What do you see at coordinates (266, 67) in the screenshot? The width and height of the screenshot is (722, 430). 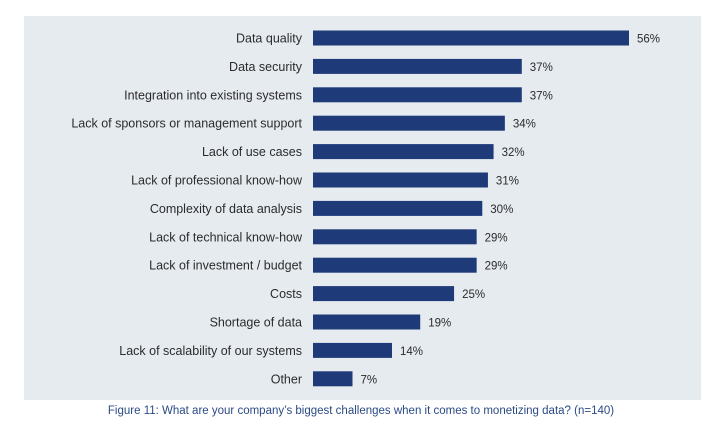 I see `category-label: Data security` at bounding box center [266, 67].